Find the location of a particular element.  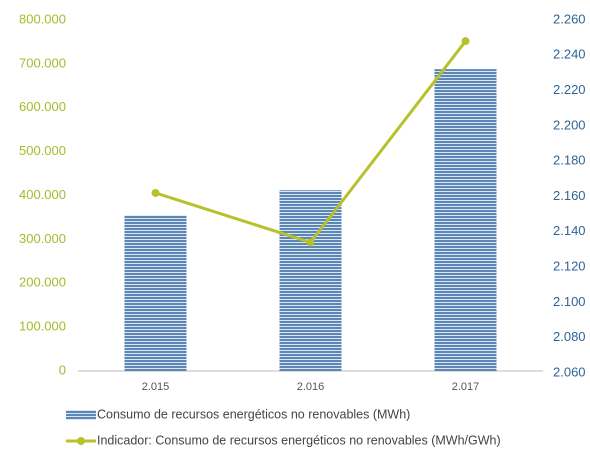

legend-swatch is located at coordinates (81, 415).